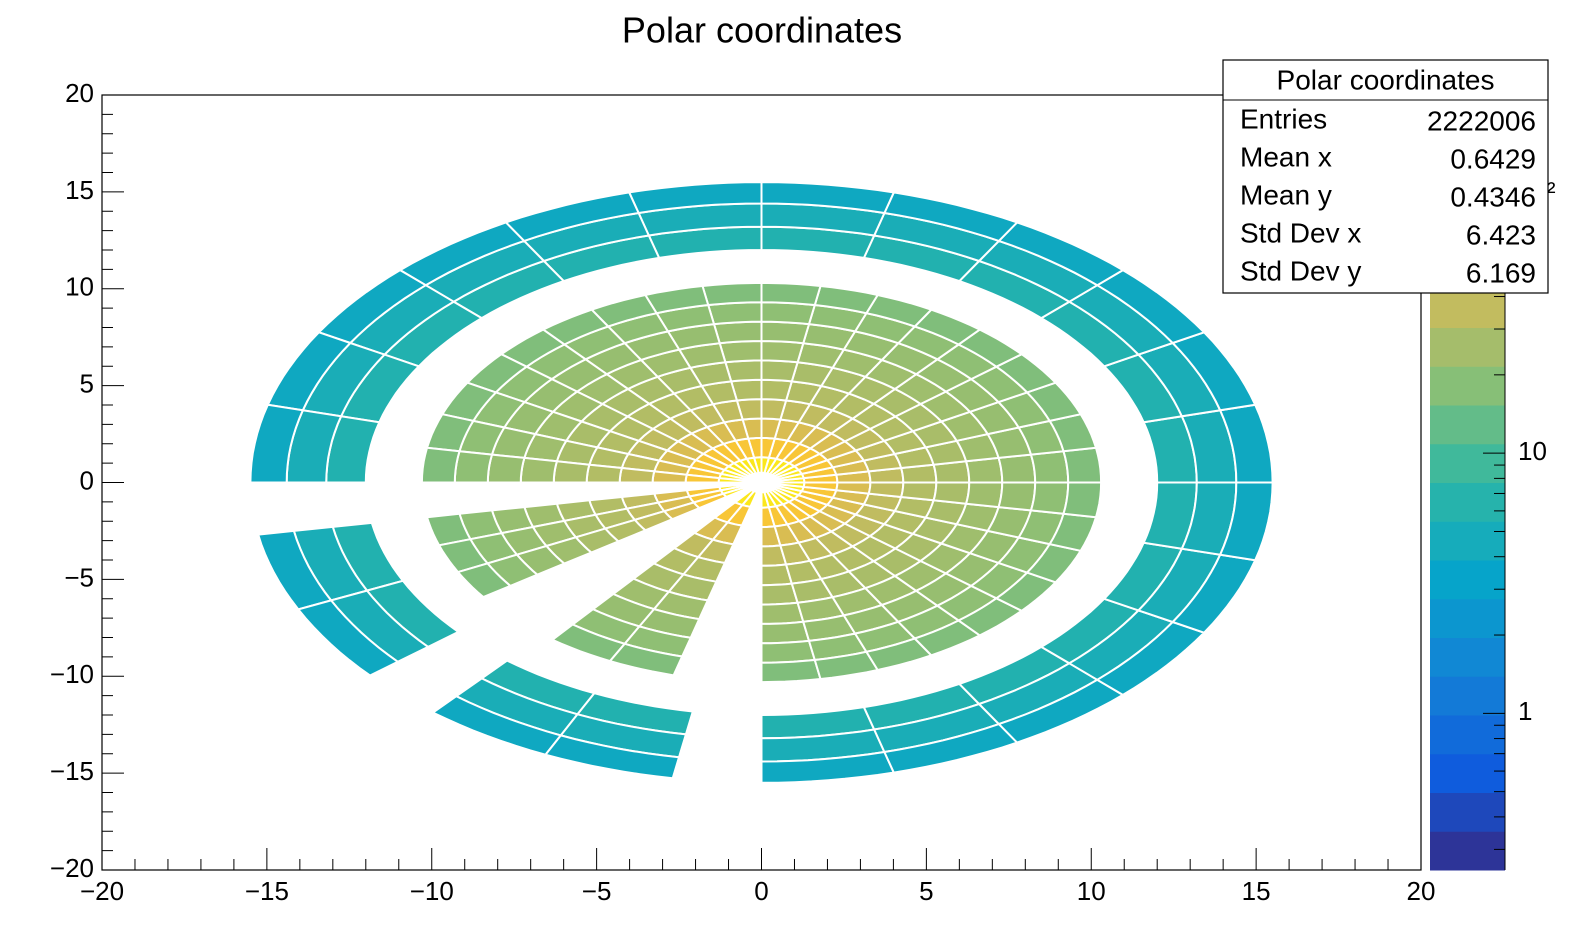 This screenshot has height=946, width=1595. I want to click on y-tick-label: −5, so click(79, 577).